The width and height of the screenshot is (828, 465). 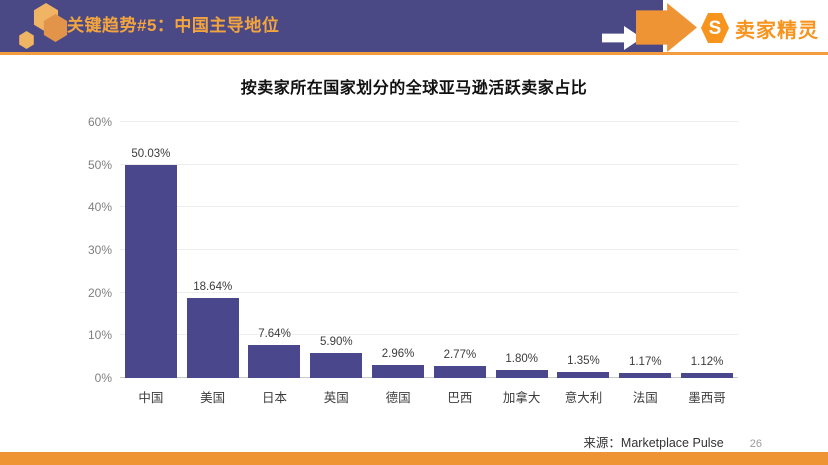 What do you see at coordinates (460, 263) in the screenshot?
I see `bar-group: 2.77% 巴西` at bounding box center [460, 263].